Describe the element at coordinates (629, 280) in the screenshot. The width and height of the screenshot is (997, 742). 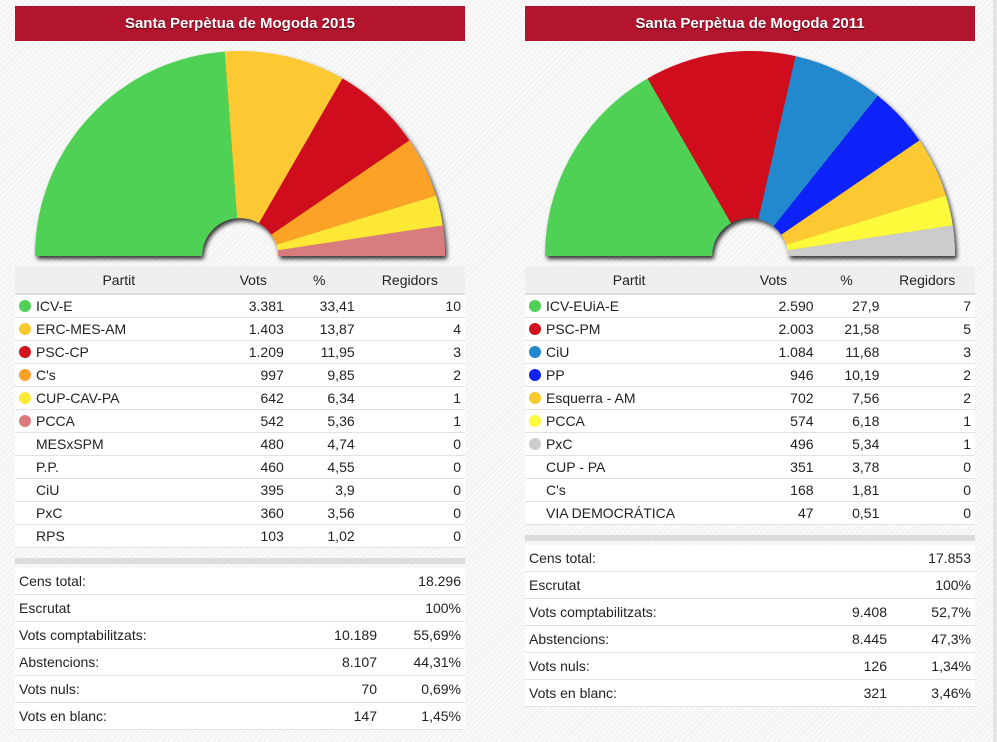
I see `header-party: Partit` at that location.